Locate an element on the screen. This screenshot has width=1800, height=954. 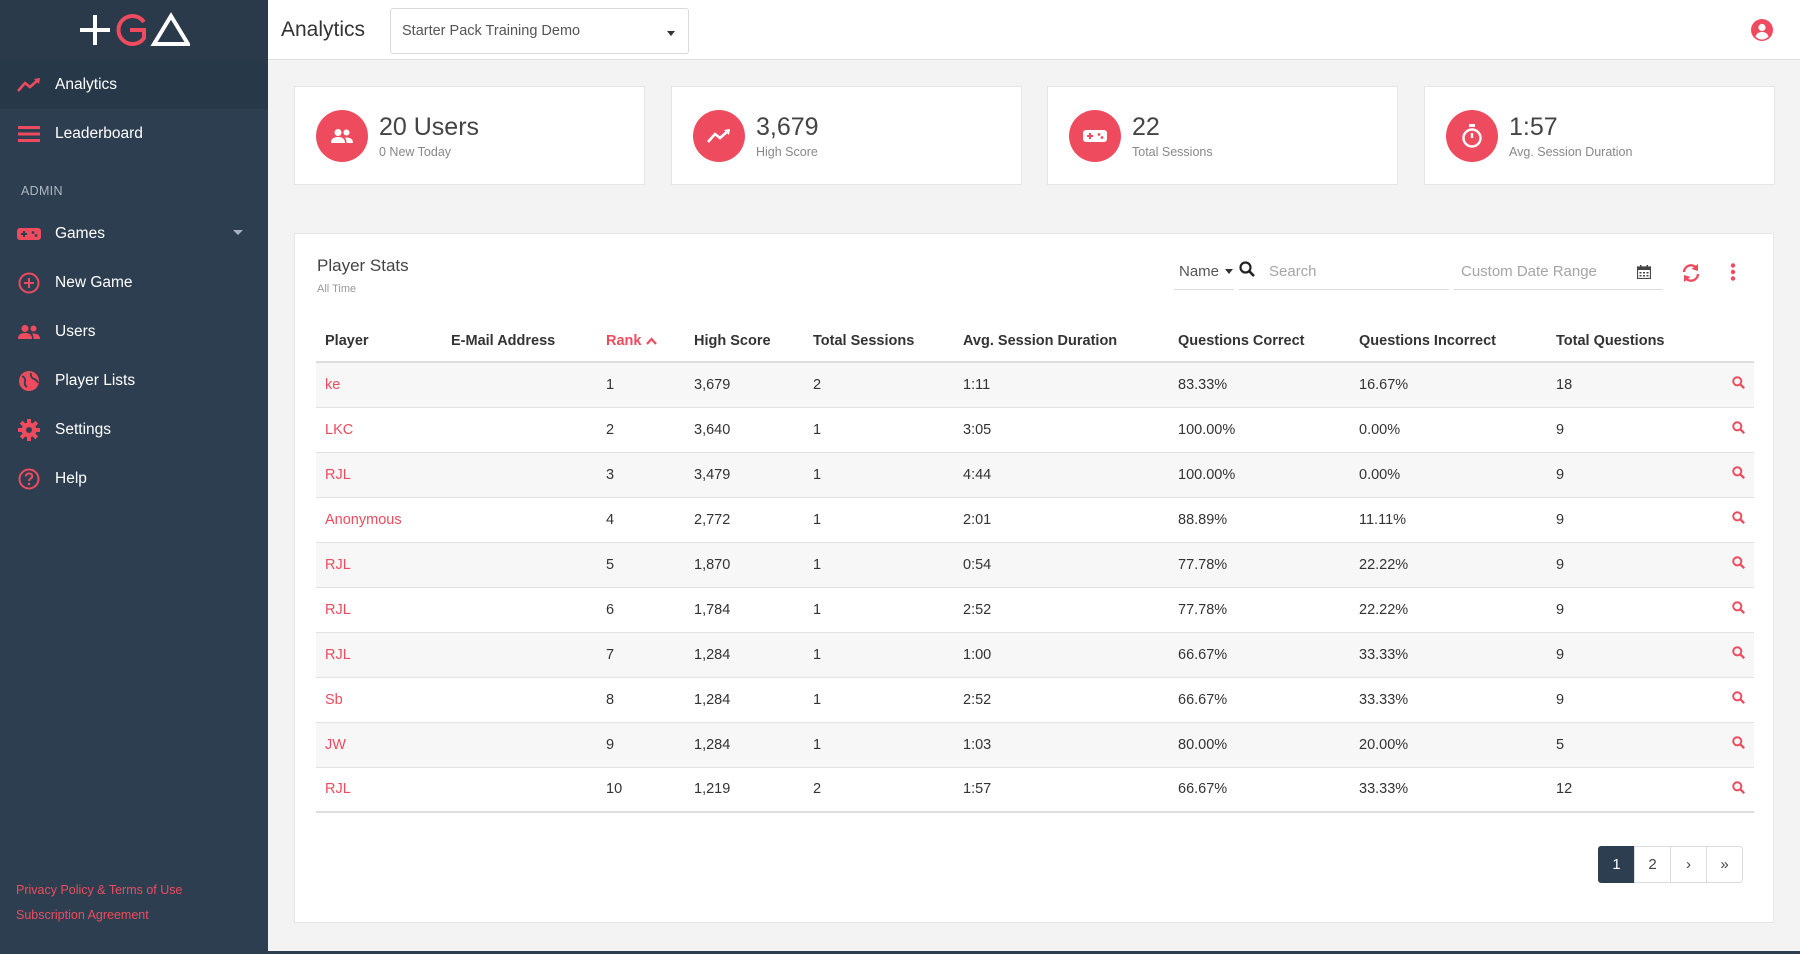
stat-label: 0 New Today is located at coordinates (415, 151).